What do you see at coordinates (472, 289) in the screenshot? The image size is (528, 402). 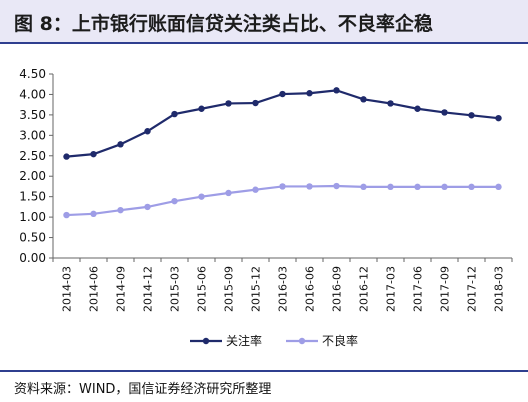 I see `x-tick-label: 2017-12` at bounding box center [472, 289].